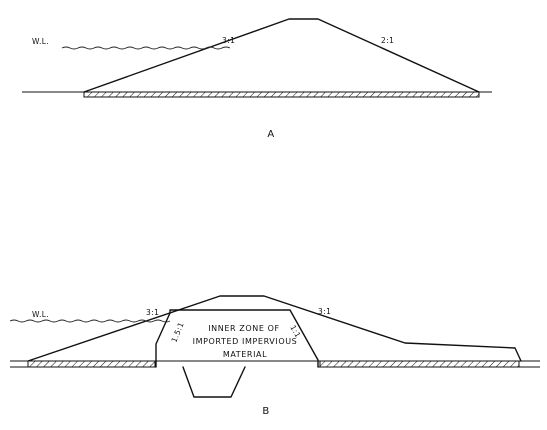  I want to click on water-level-label-a: W.L., so click(40, 41).